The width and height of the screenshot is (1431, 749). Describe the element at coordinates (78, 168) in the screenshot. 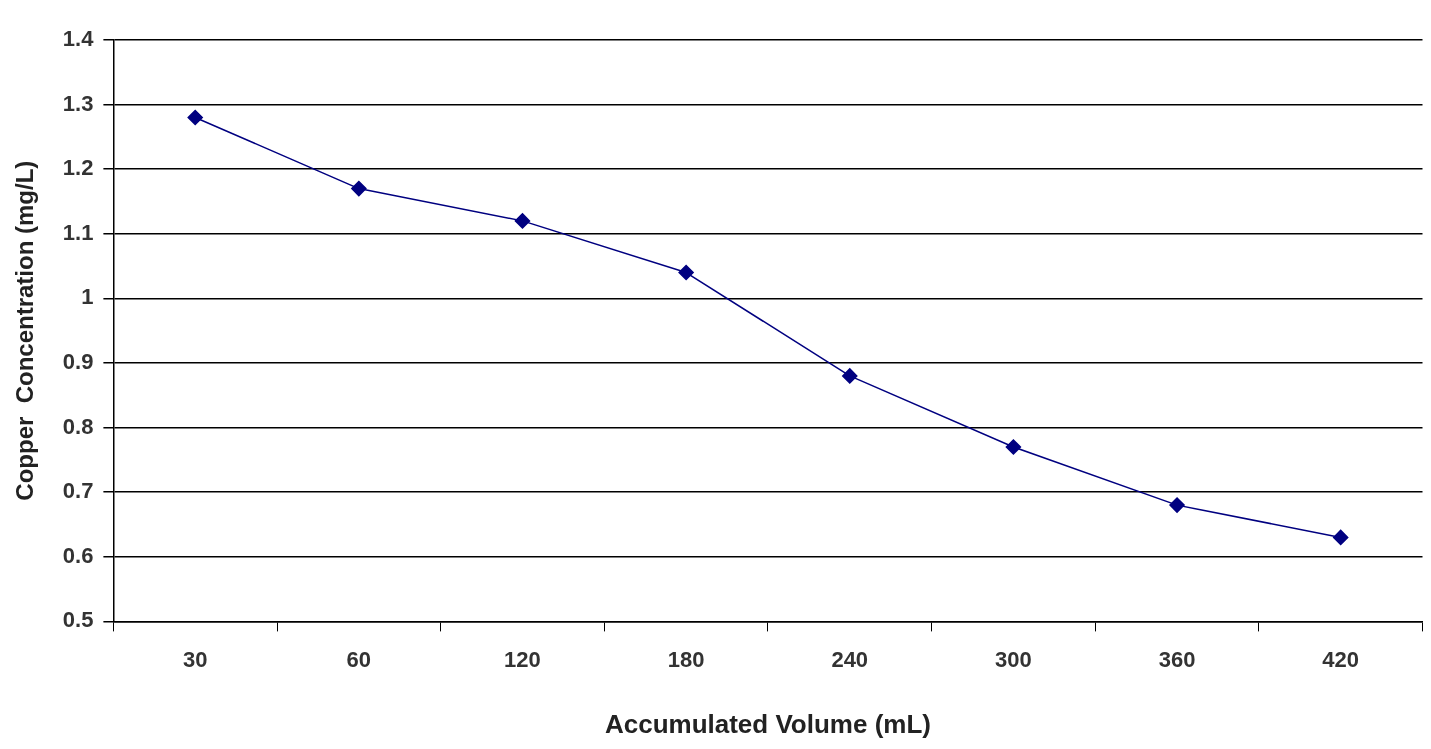

I see `y-tick-label: 1.2` at that location.